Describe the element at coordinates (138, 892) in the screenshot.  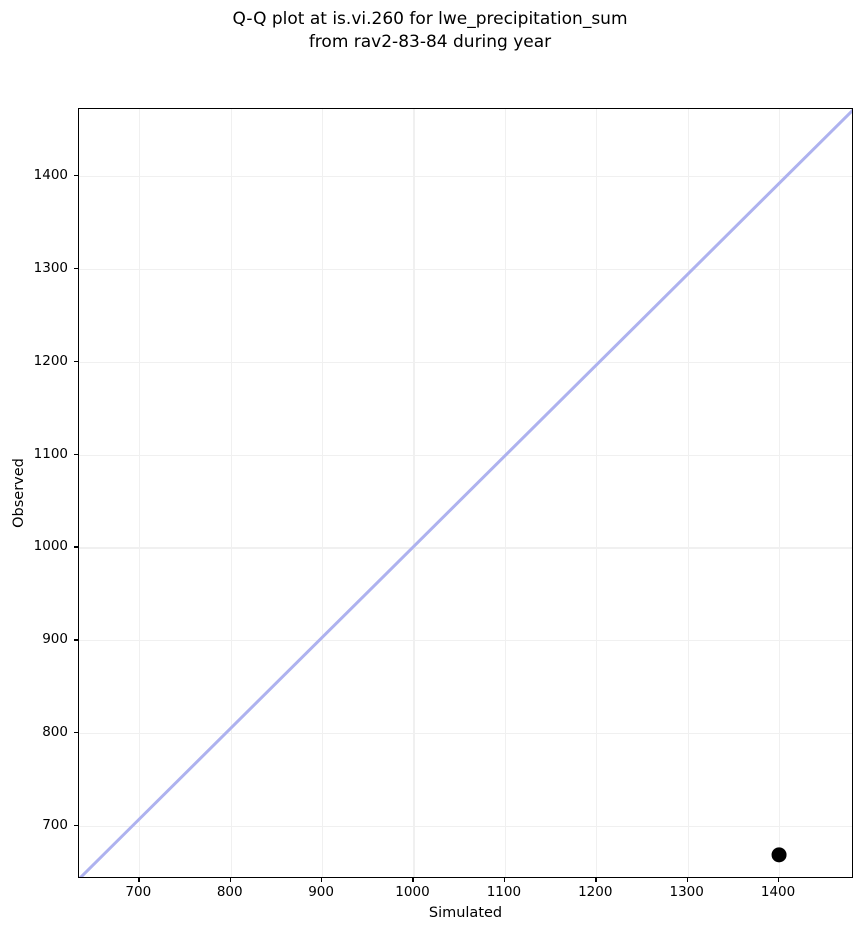
I see `x-tick-label: 700` at that location.